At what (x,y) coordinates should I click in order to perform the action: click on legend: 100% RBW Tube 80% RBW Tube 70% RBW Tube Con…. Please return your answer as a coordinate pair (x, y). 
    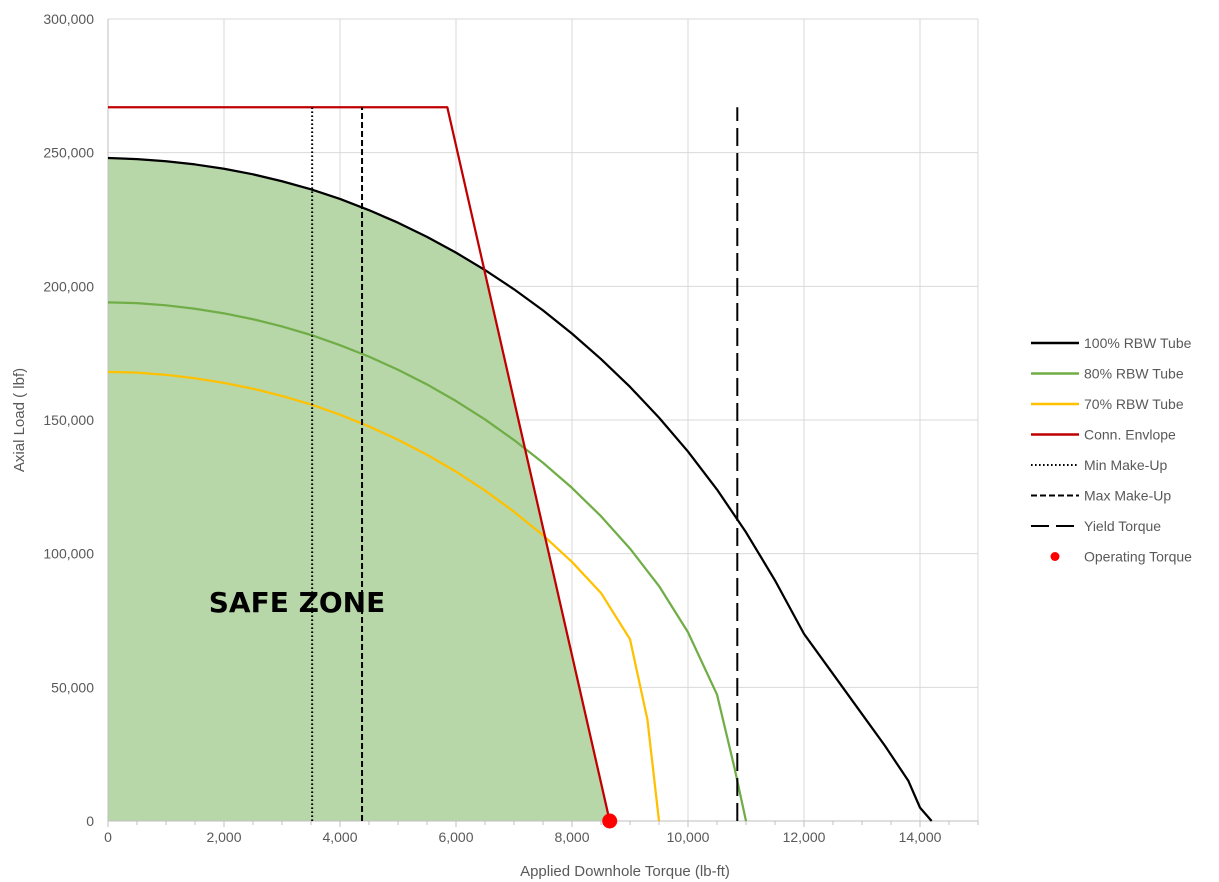
    Looking at the image, I should click on (1111, 450).